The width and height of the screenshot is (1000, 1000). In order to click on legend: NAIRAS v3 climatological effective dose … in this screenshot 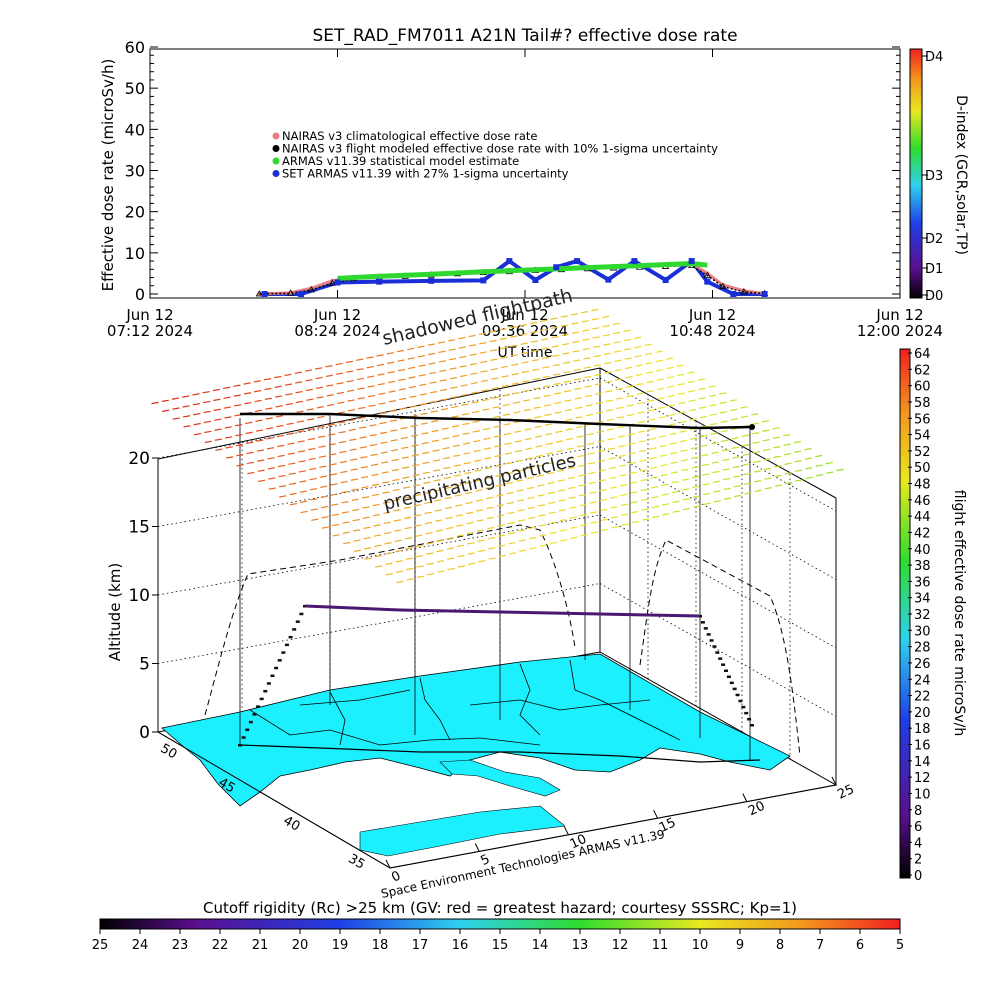, I will do `click(495, 155)`.